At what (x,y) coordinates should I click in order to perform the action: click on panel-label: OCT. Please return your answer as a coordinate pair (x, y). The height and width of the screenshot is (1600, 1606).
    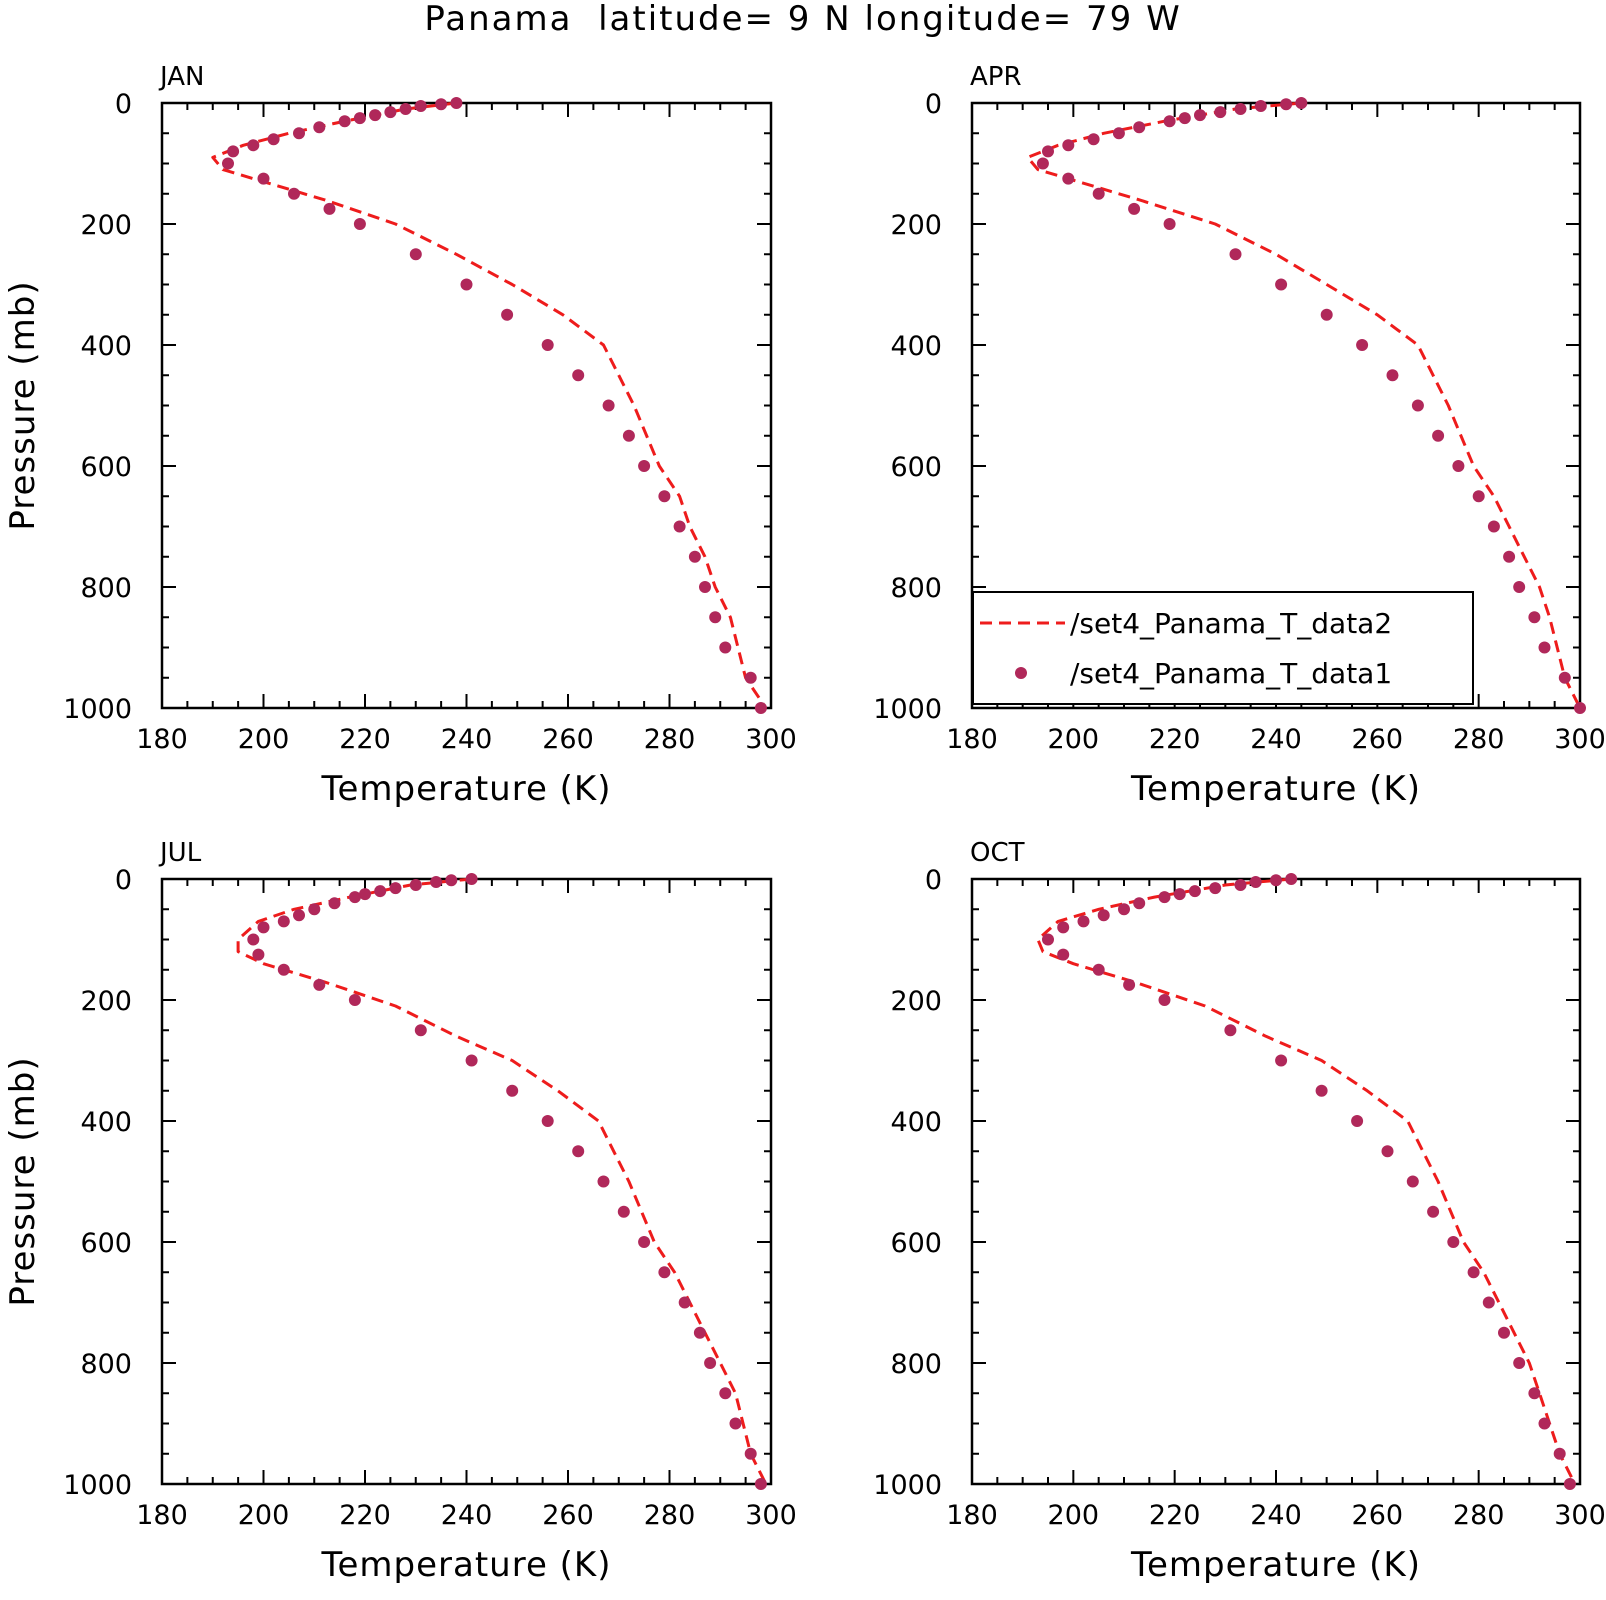
    Looking at the image, I should click on (997, 853).